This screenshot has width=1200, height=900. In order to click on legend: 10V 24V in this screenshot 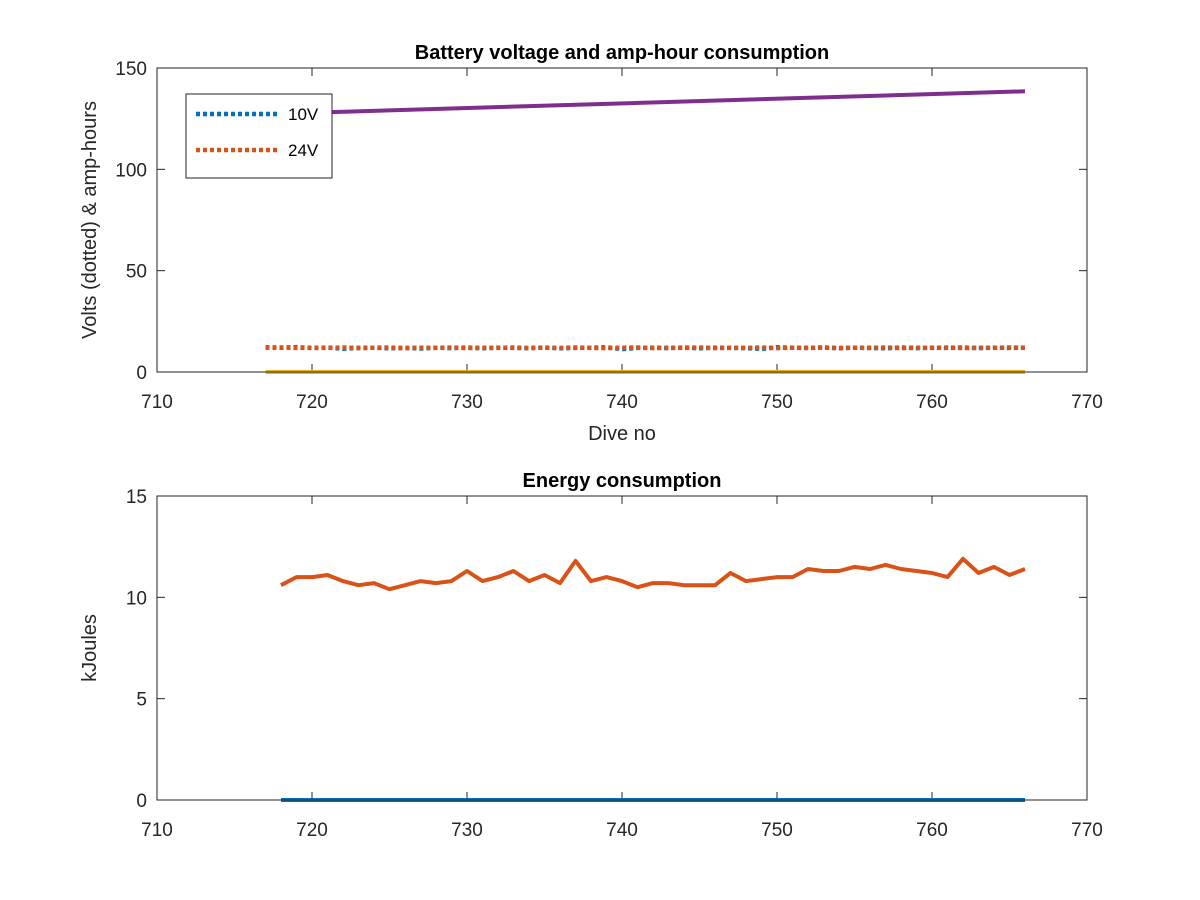, I will do `click(259, 136)`.